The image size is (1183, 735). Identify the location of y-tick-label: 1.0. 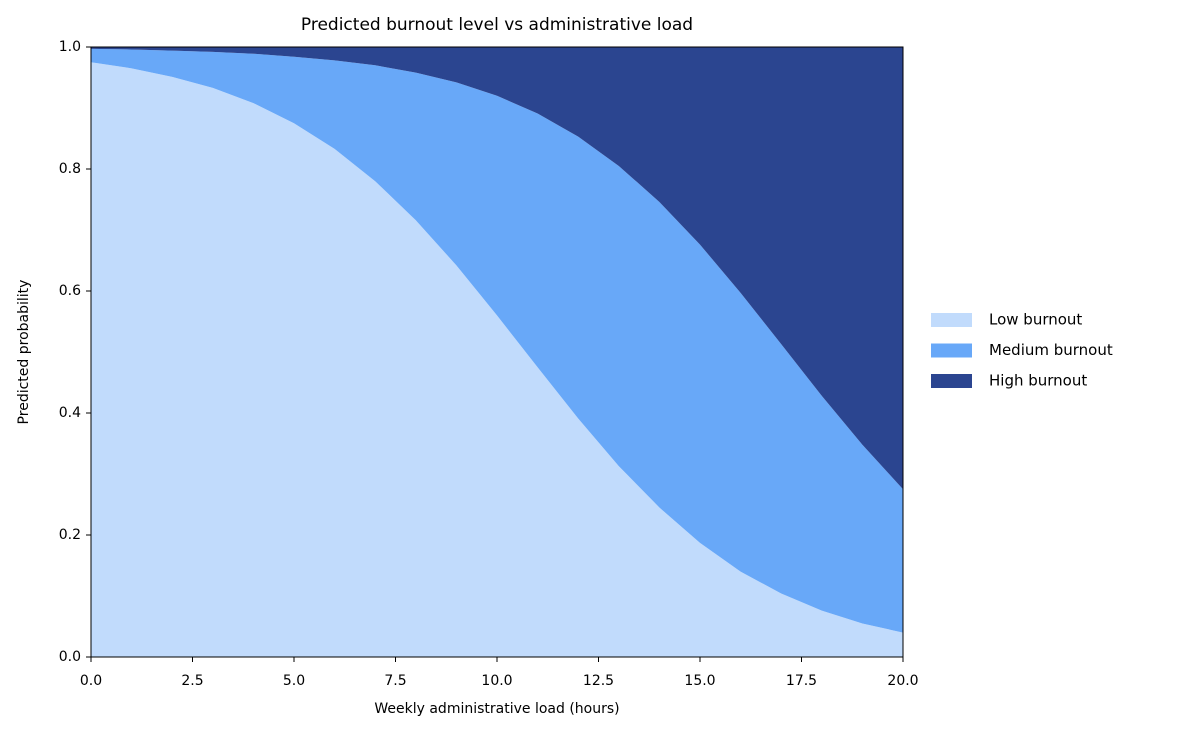
(70, 47).